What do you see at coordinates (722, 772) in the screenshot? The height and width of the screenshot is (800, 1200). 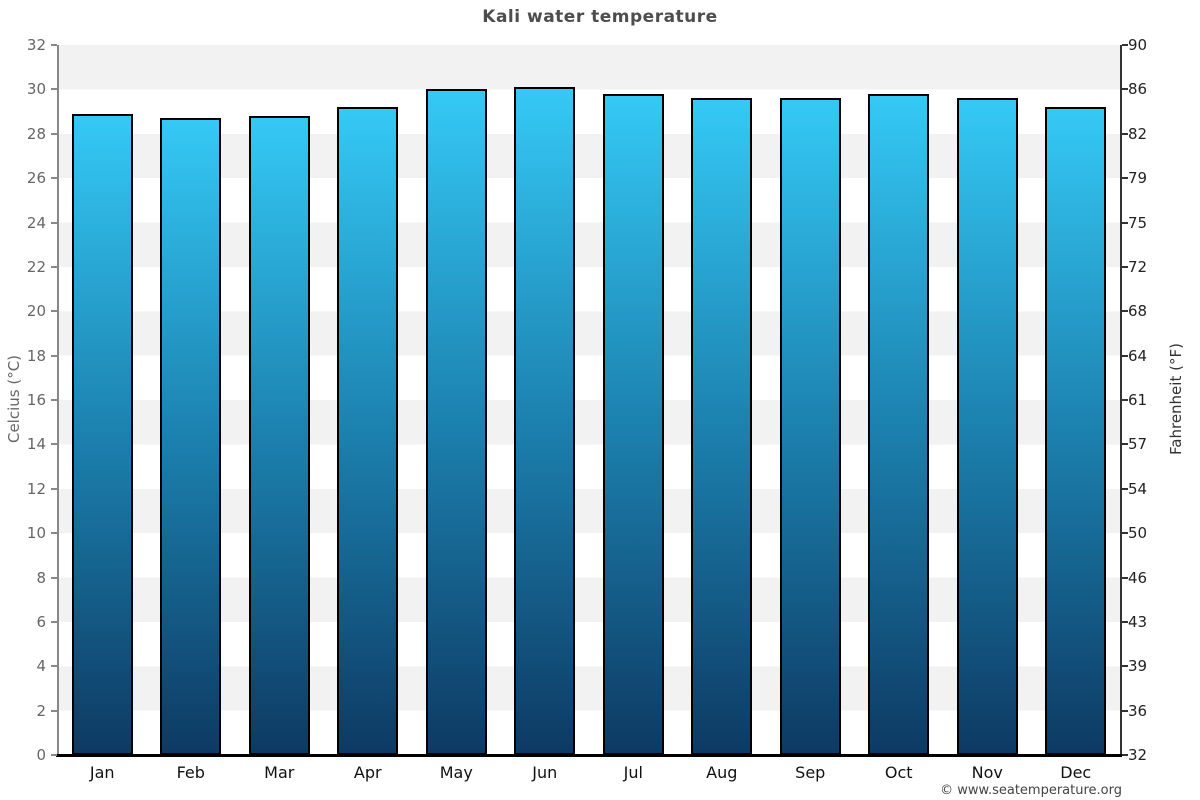 I see `x-tick-label-aug: Aug` at bounding box center [722, 772].